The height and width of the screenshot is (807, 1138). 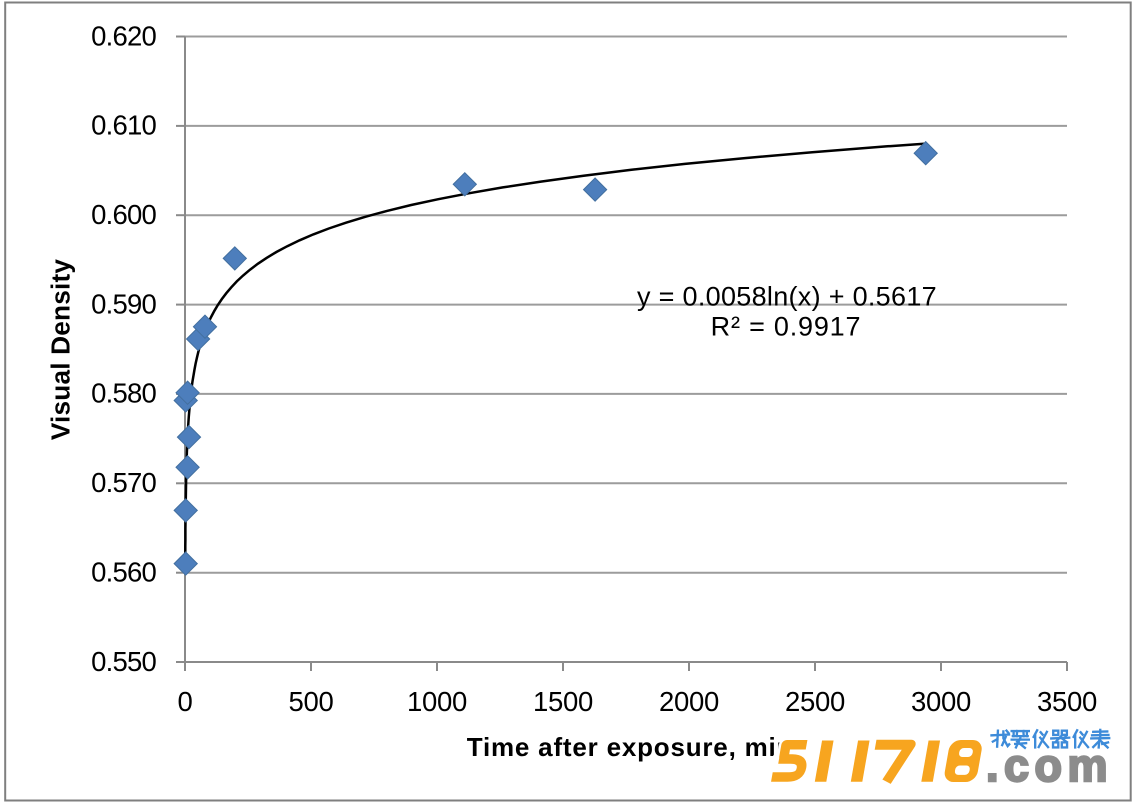 What do you see at coordinates (123, 572) in the screenshot?
I see `svg-text: 0.560` at bounding box center [123, 572].